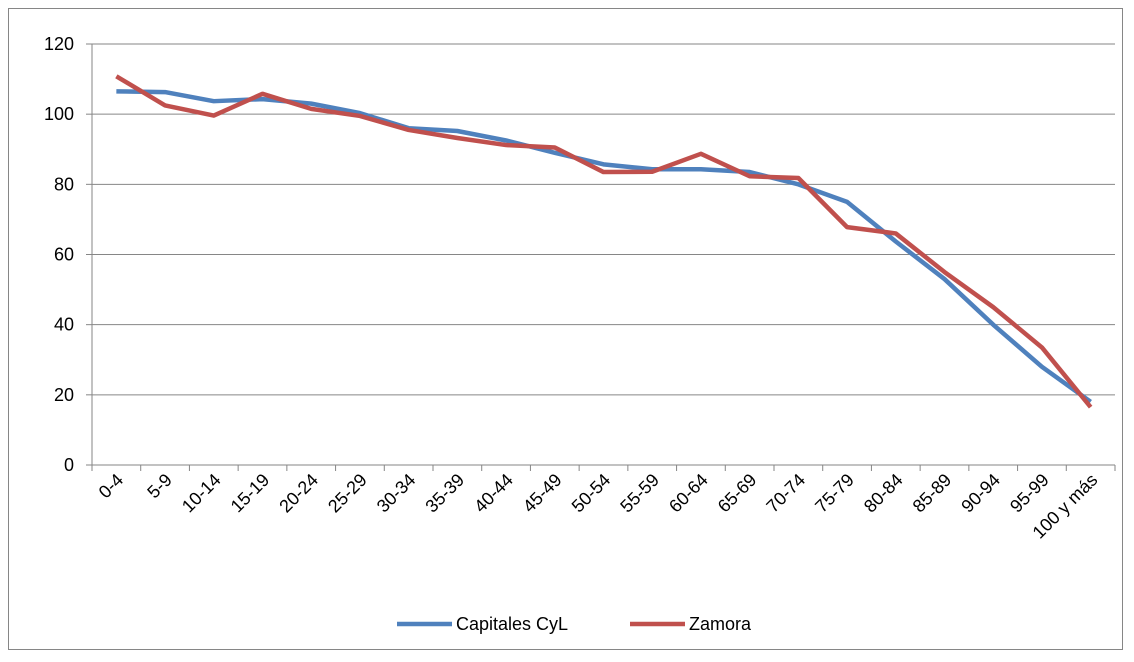 The image size is (1134, 662). I want to click on y-tick-label: 120, so click(59, 44).